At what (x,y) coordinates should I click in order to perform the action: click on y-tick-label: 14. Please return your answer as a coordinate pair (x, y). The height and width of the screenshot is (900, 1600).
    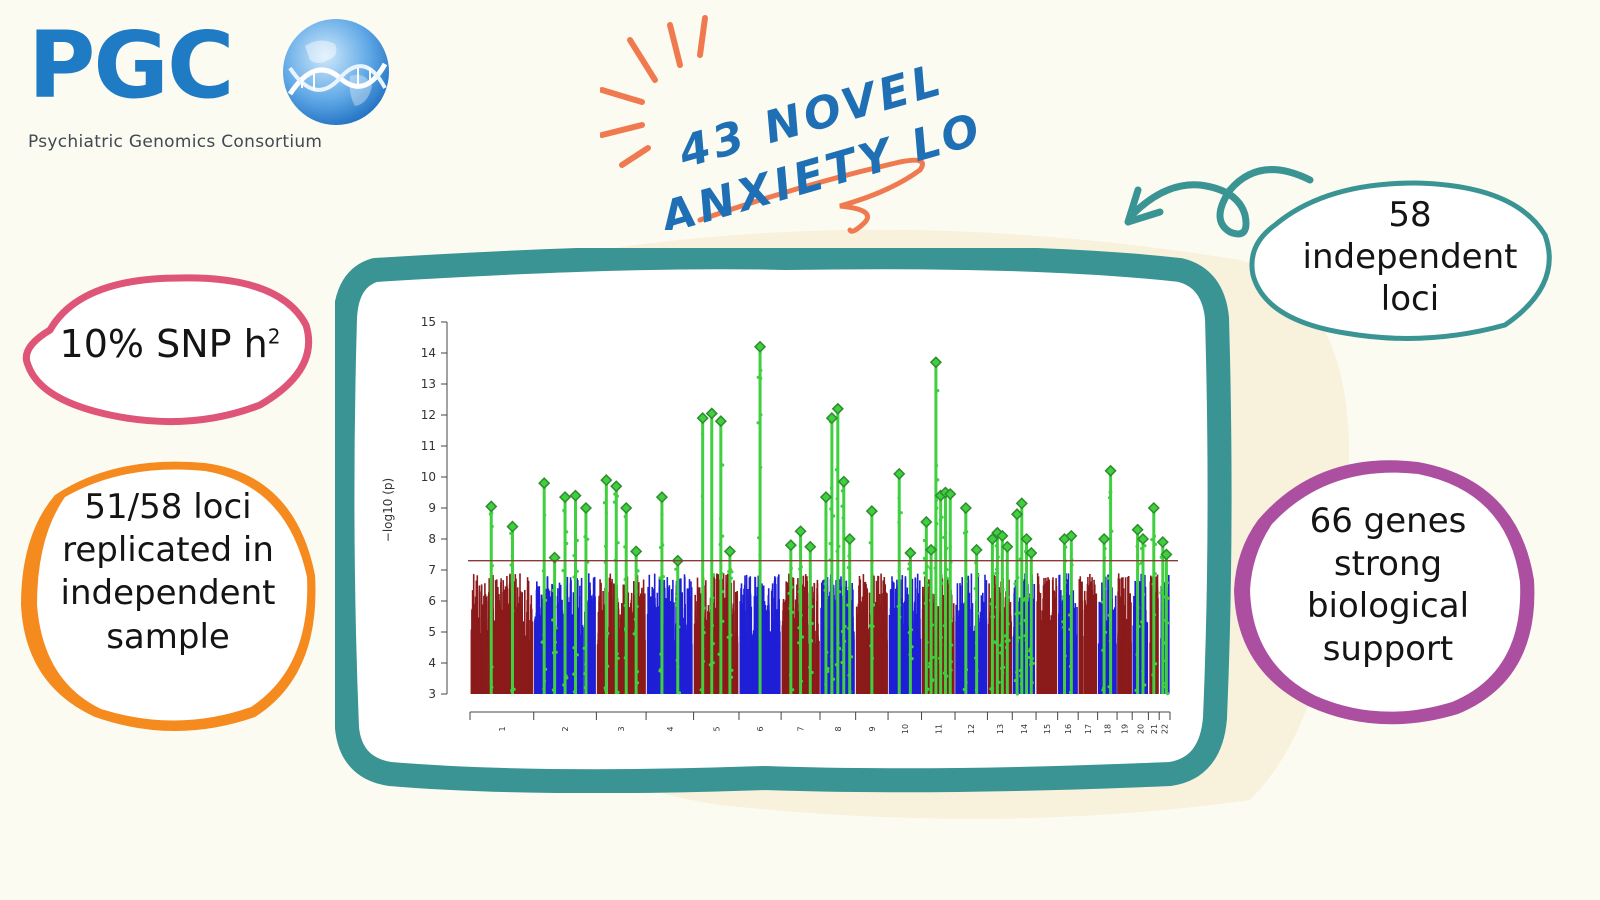
    Looking at the image, I should click on (428, 353).